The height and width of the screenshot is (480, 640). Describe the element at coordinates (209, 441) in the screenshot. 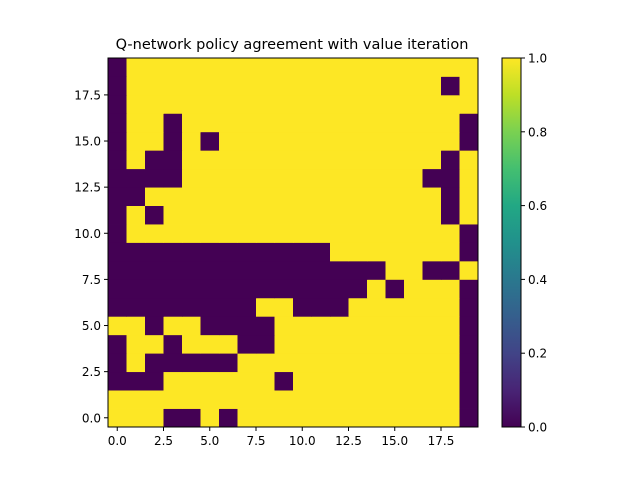

I see `x-tick-label: 5.0` at that location.